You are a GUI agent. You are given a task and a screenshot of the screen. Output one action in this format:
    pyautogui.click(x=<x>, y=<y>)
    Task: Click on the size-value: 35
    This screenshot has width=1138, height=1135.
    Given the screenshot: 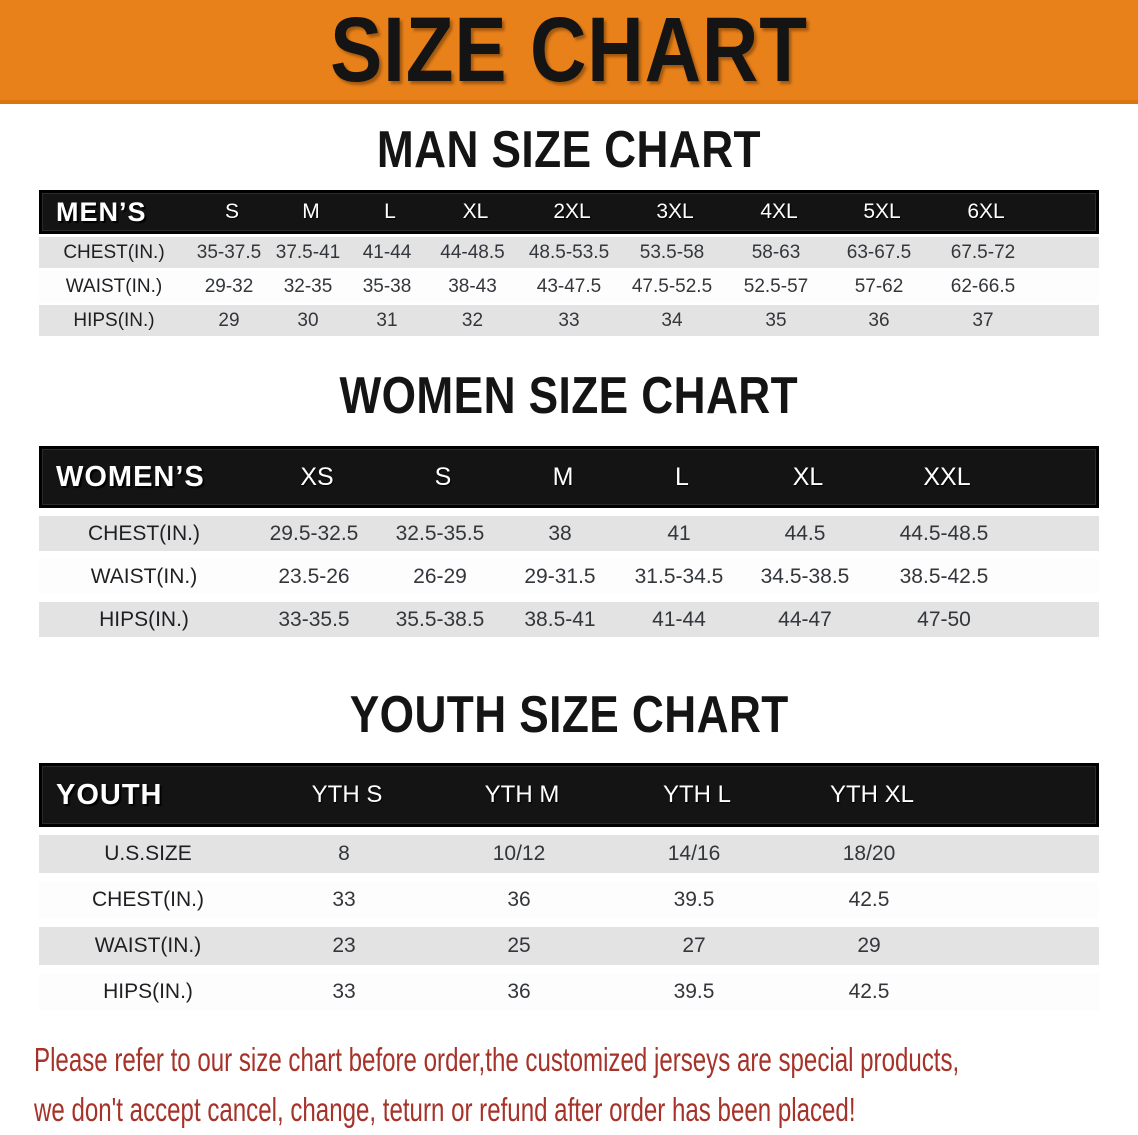 What is the action you would take?
    pyautogui.click(x=776, y=320)
    